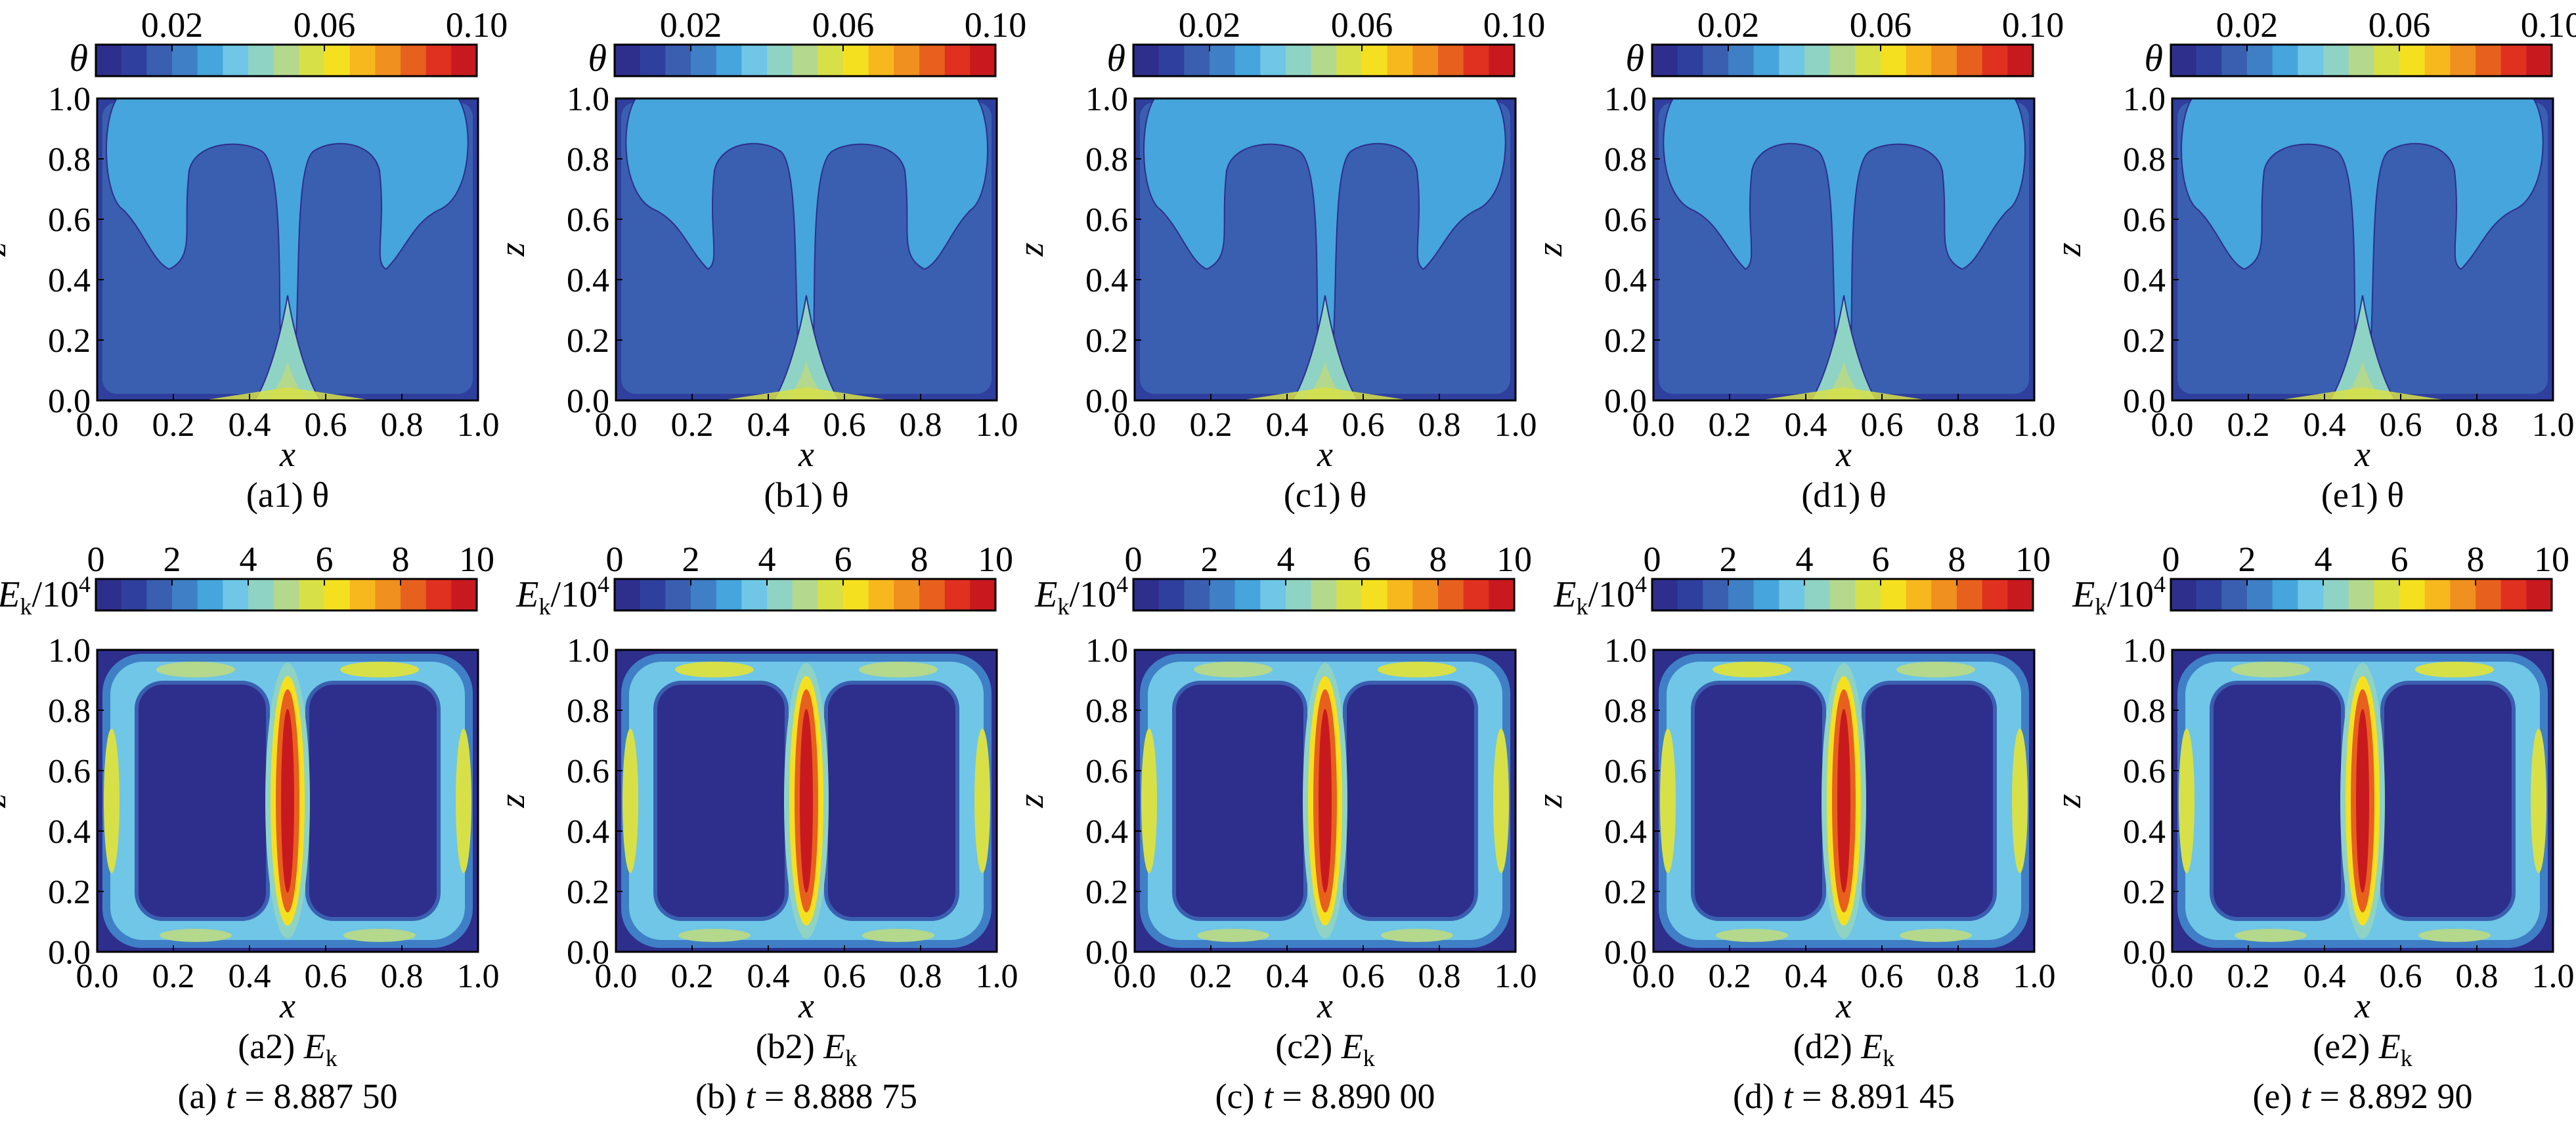  Describe the element at coordinates (2035, 425) in the screenshot. I see `x-tick-label: 1.0` at that location.